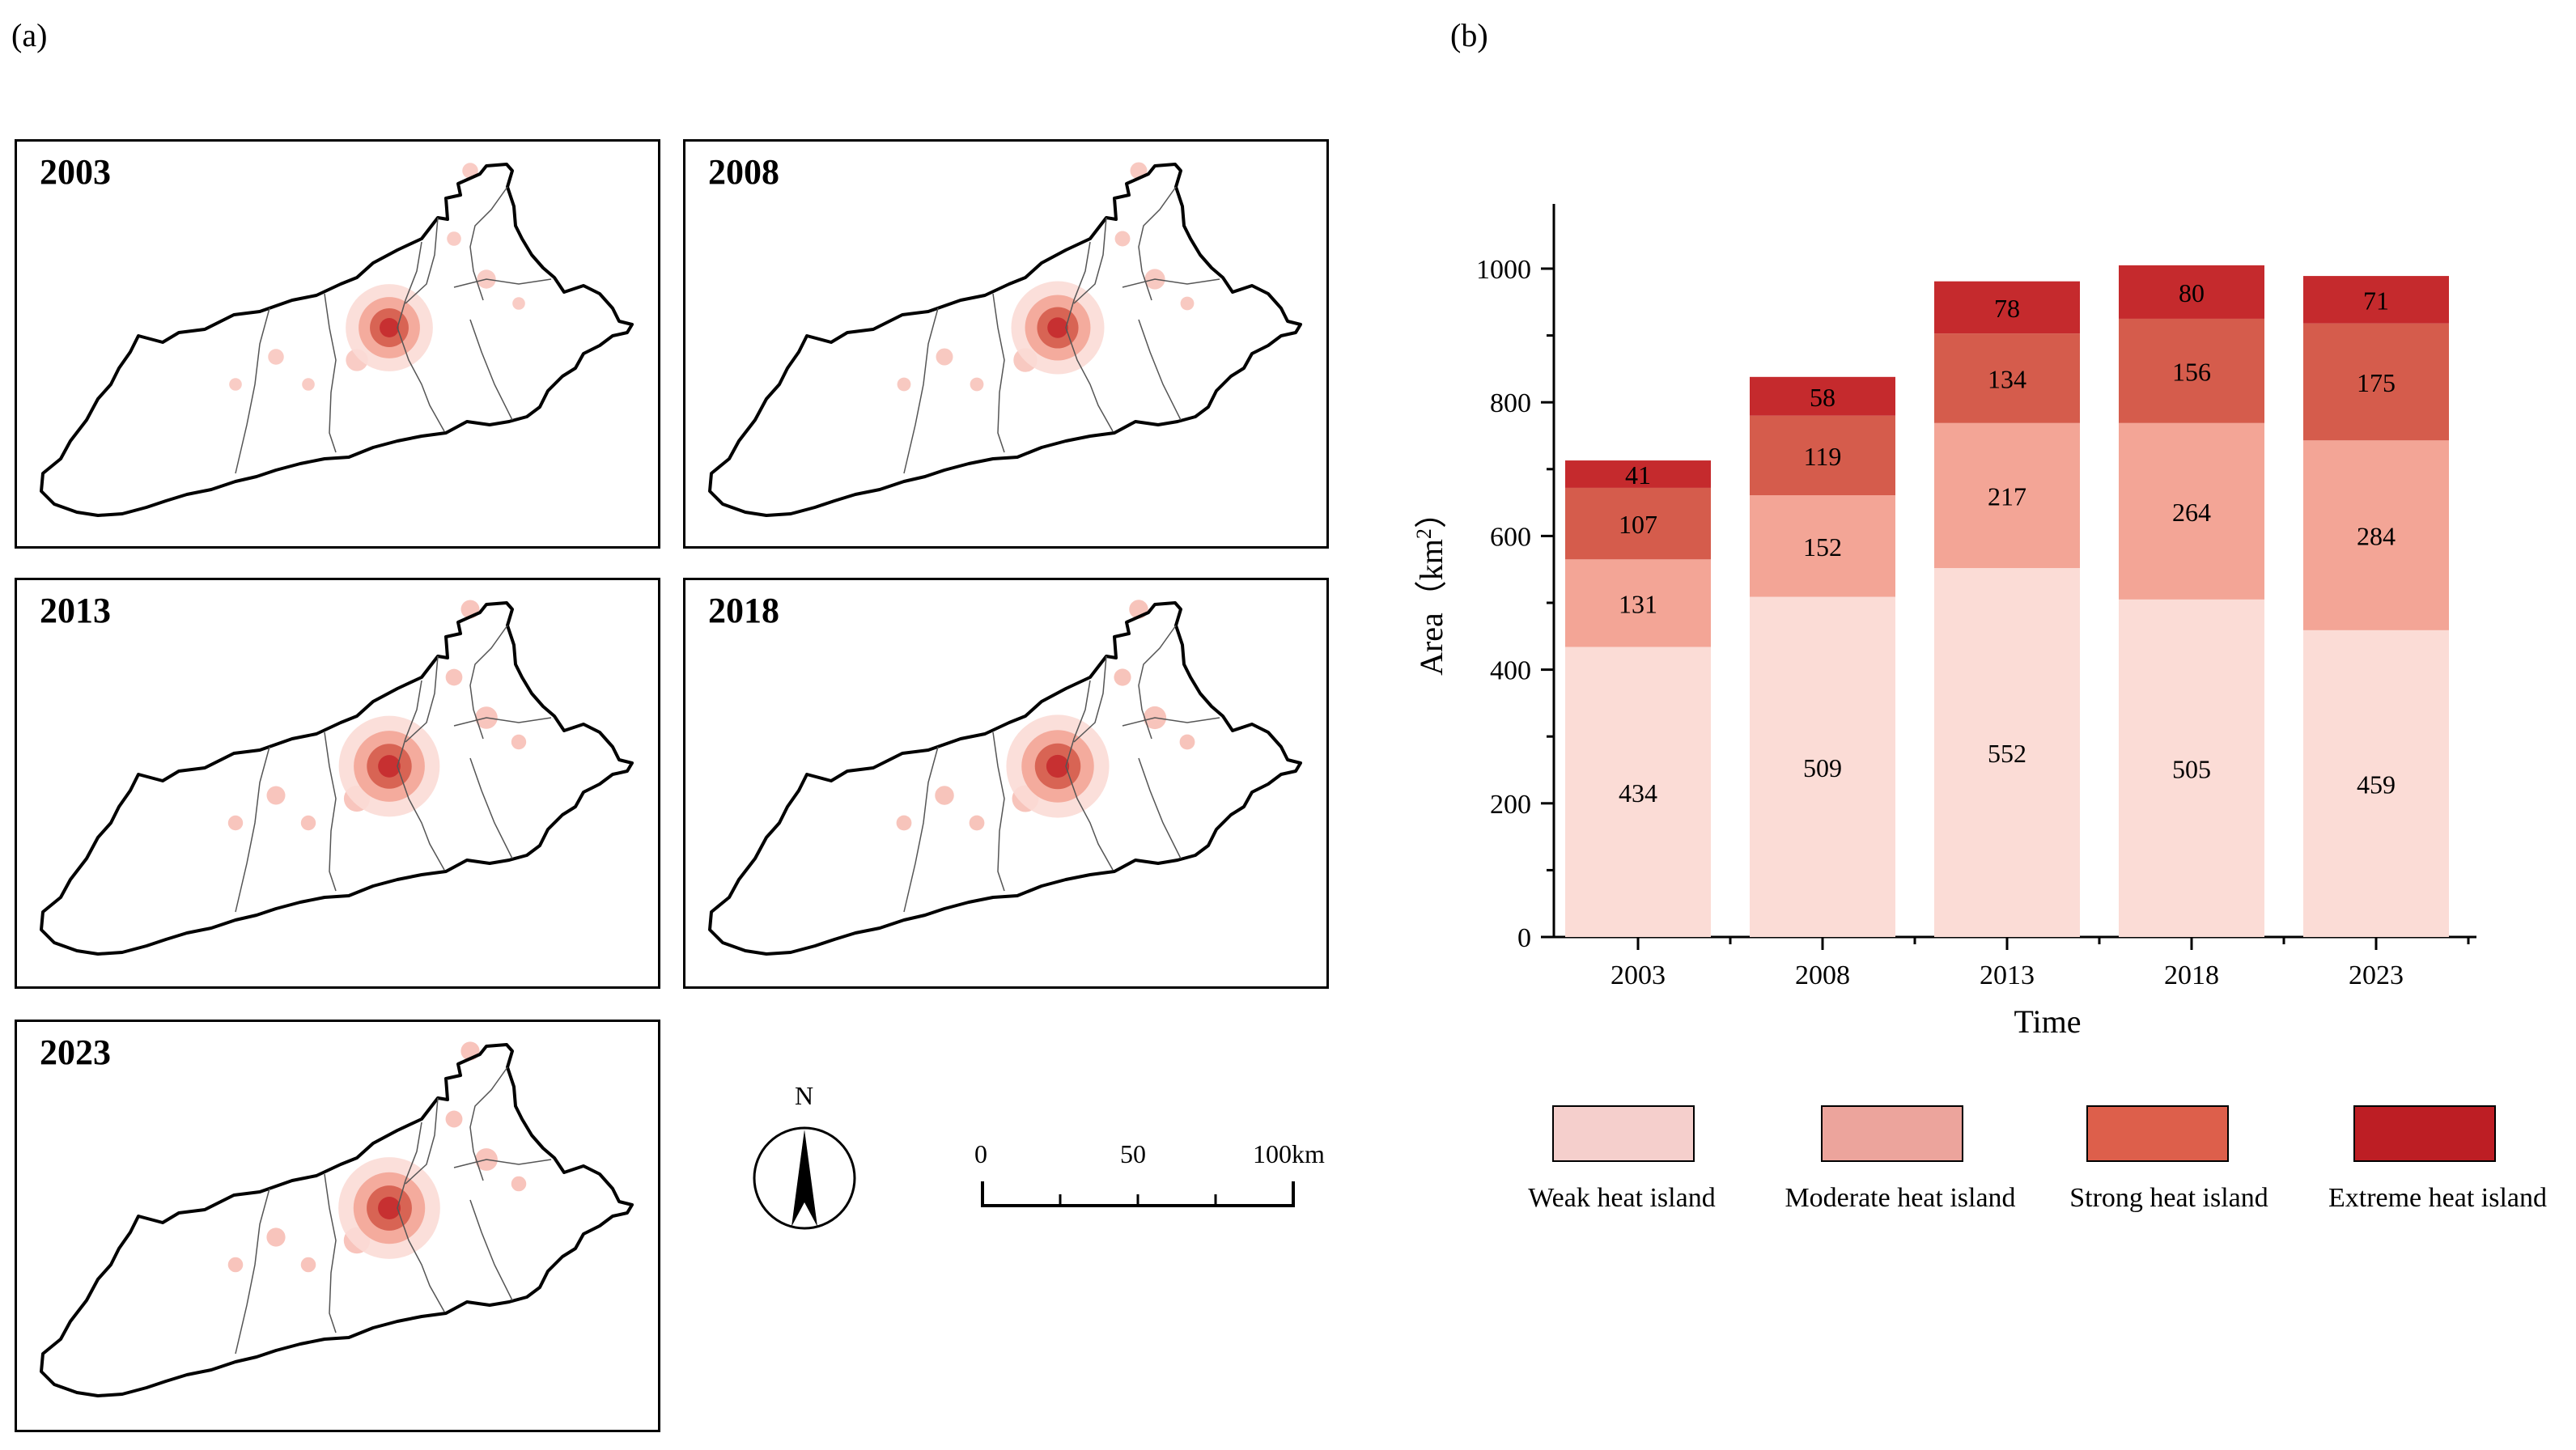 This screenshot has width=2576, height=1450. What do you see at coordinates (1510, 671) in the screenshot?
I see `y-tick-label: 400` at bounding box center [1510, 671].